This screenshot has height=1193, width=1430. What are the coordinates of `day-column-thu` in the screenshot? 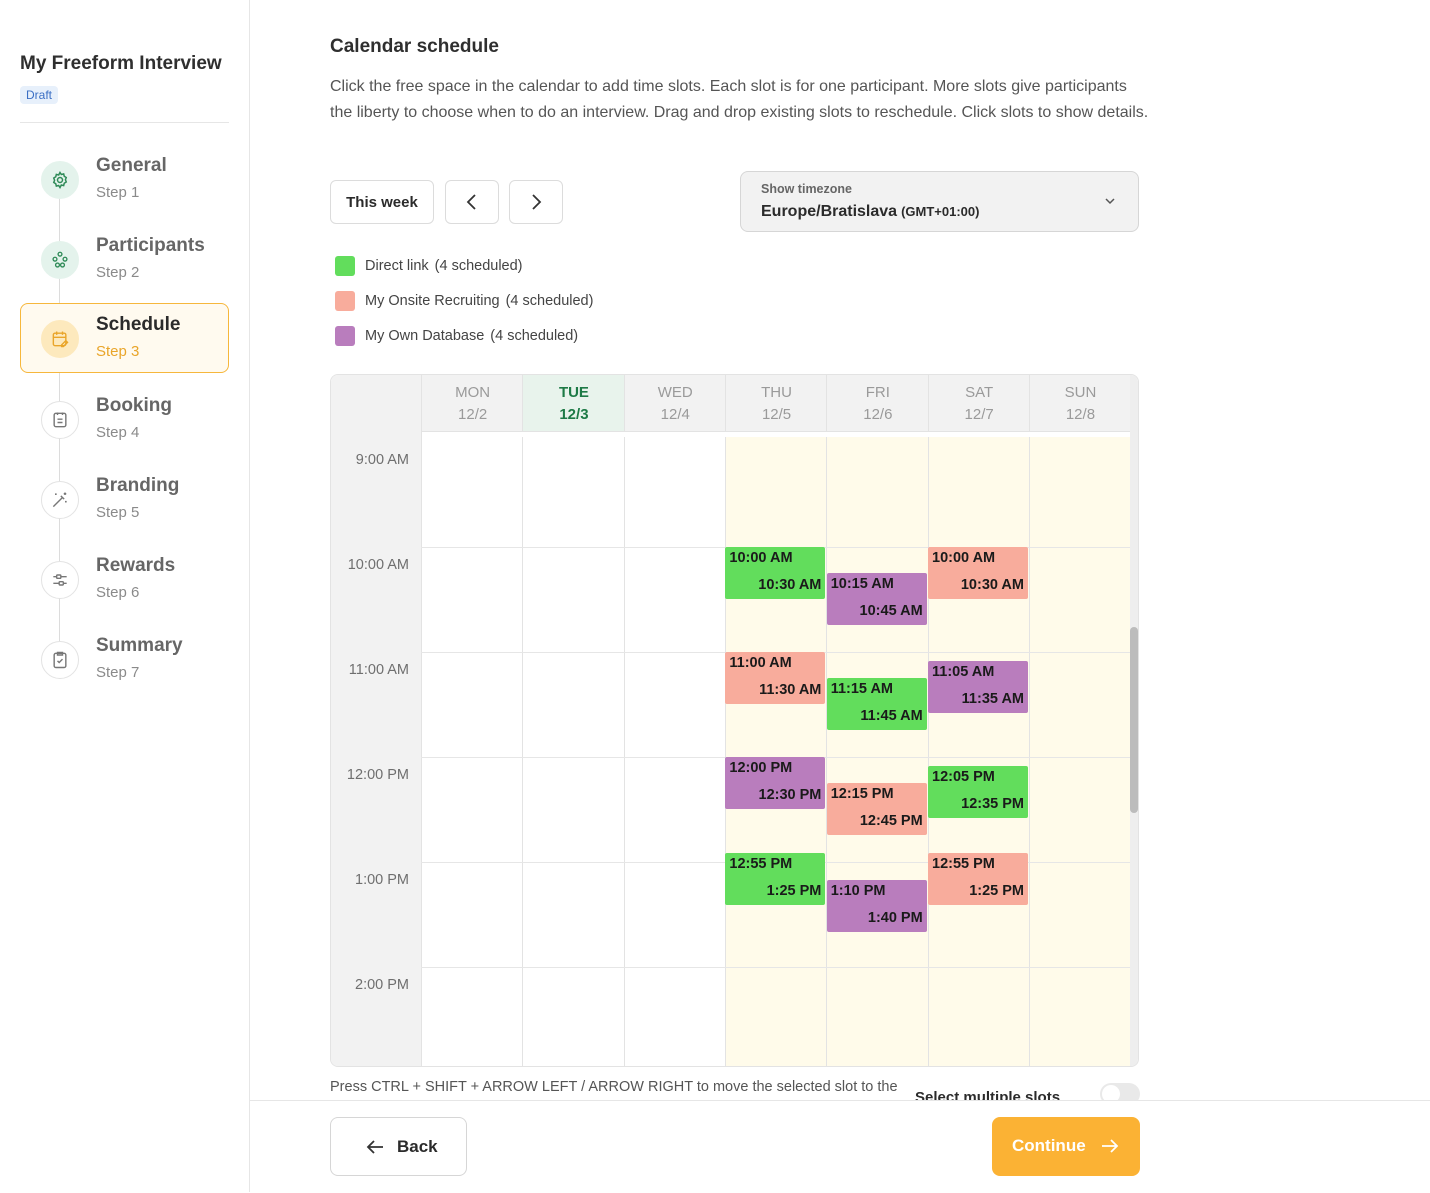 It's located at (776, 751).